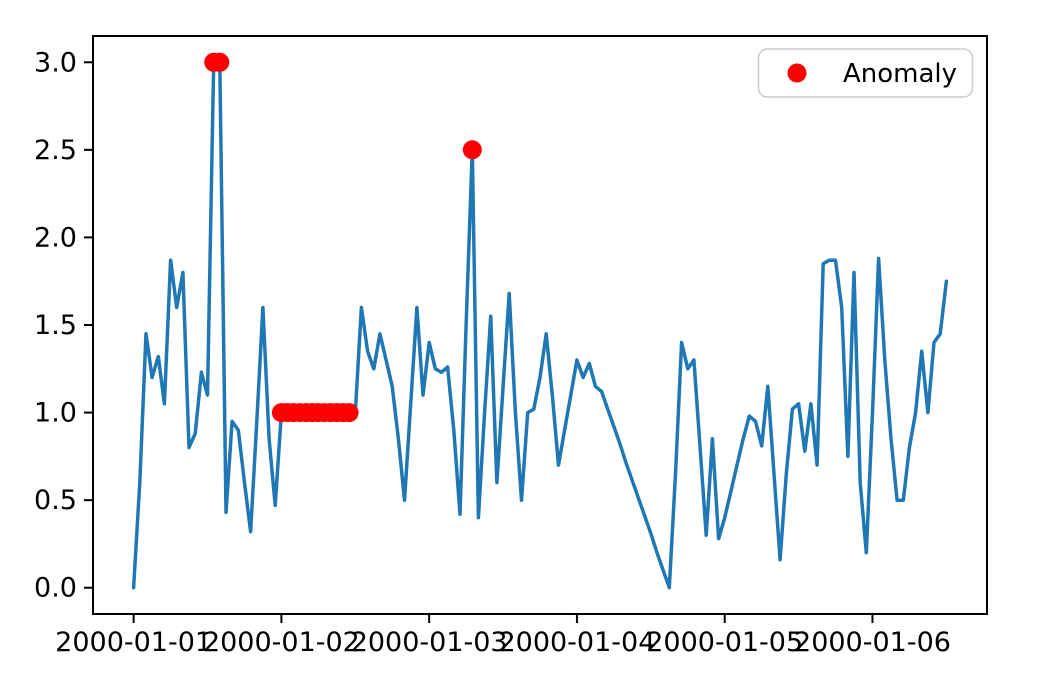 The height and width of the screenshot is (692, 1038). I want to click on y-tick-label: 2.5, so click(55, 150).